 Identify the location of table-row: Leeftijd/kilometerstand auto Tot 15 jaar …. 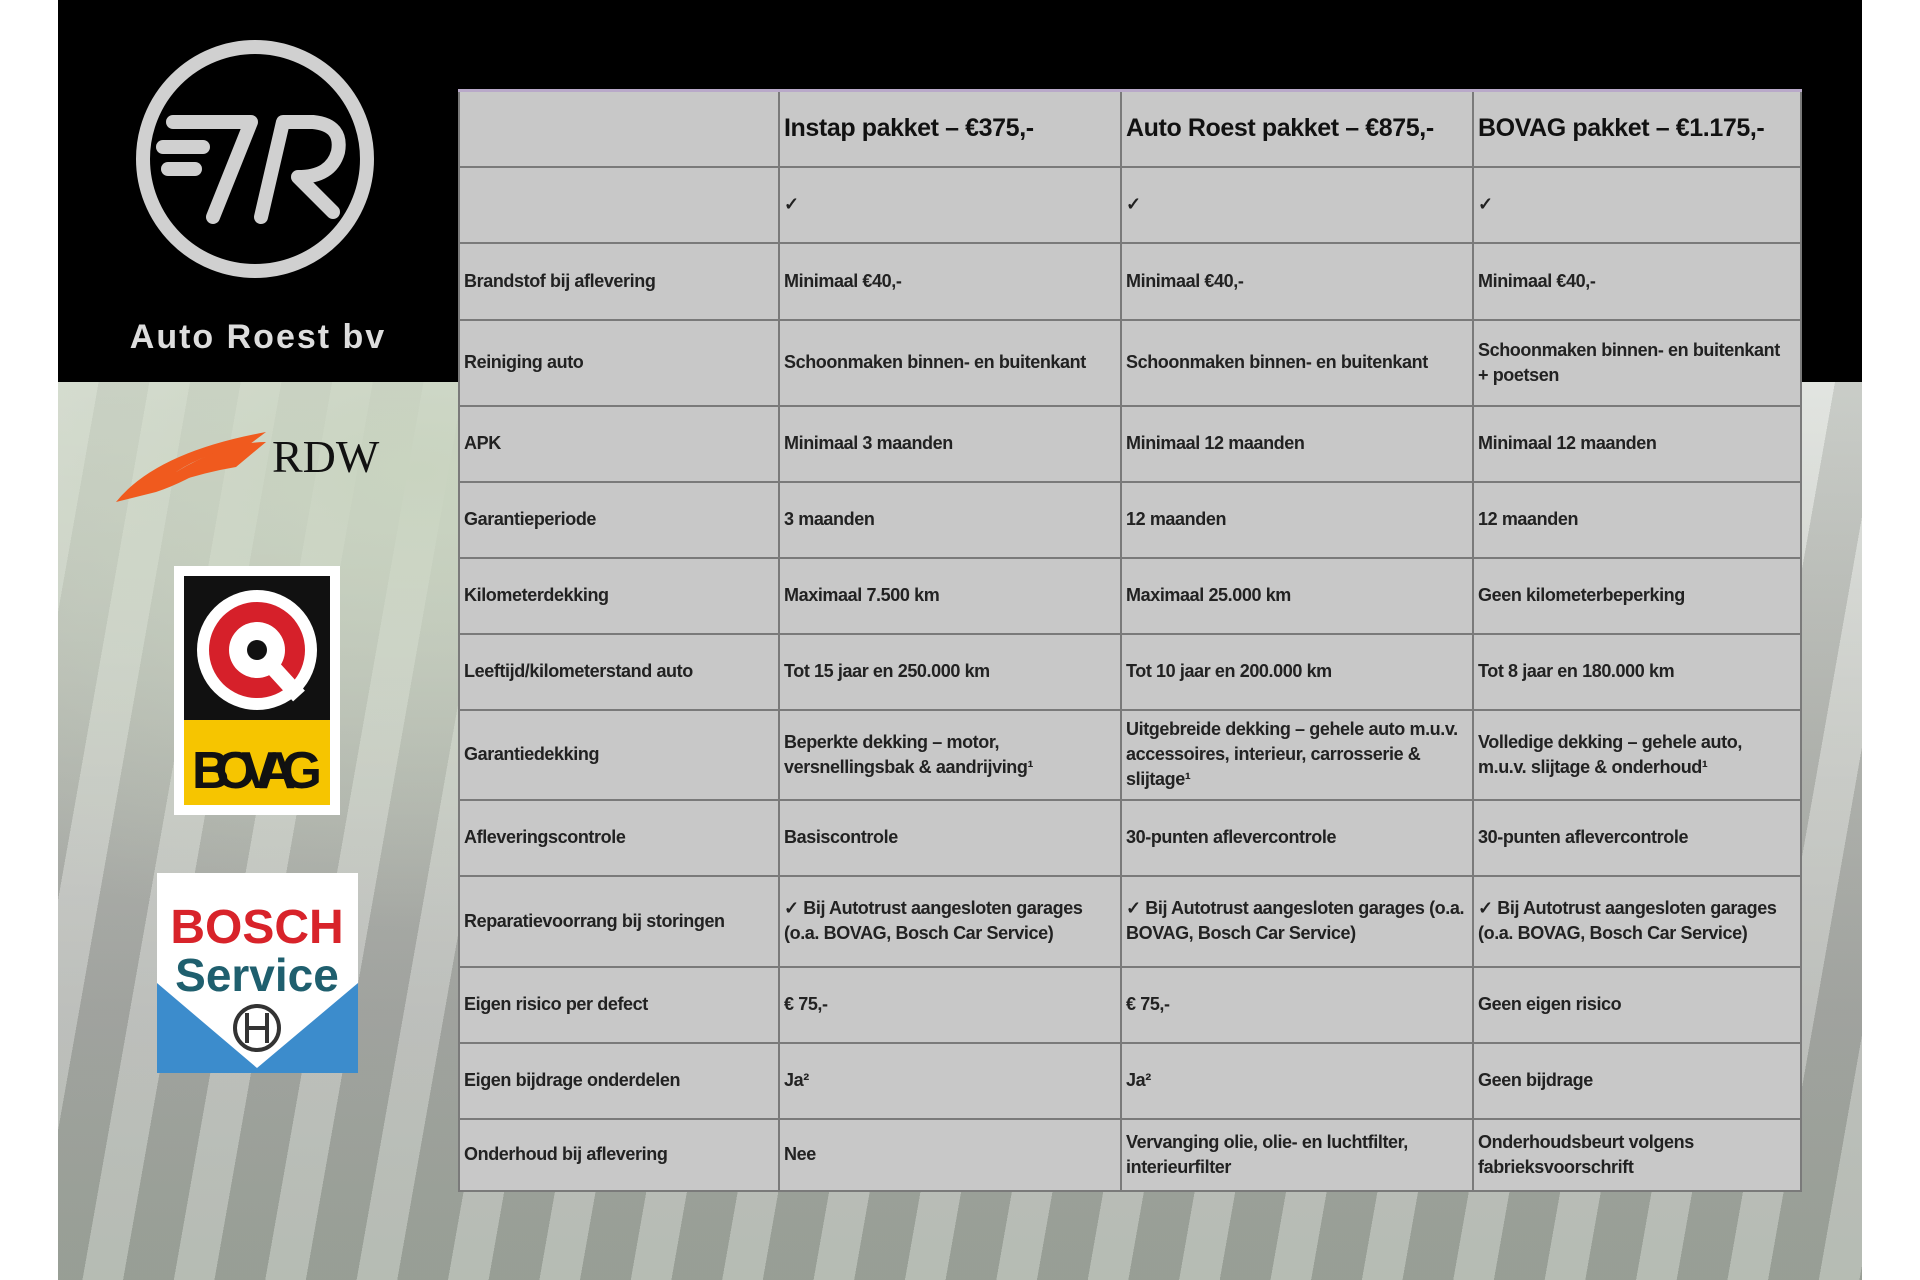
(1130, 671).